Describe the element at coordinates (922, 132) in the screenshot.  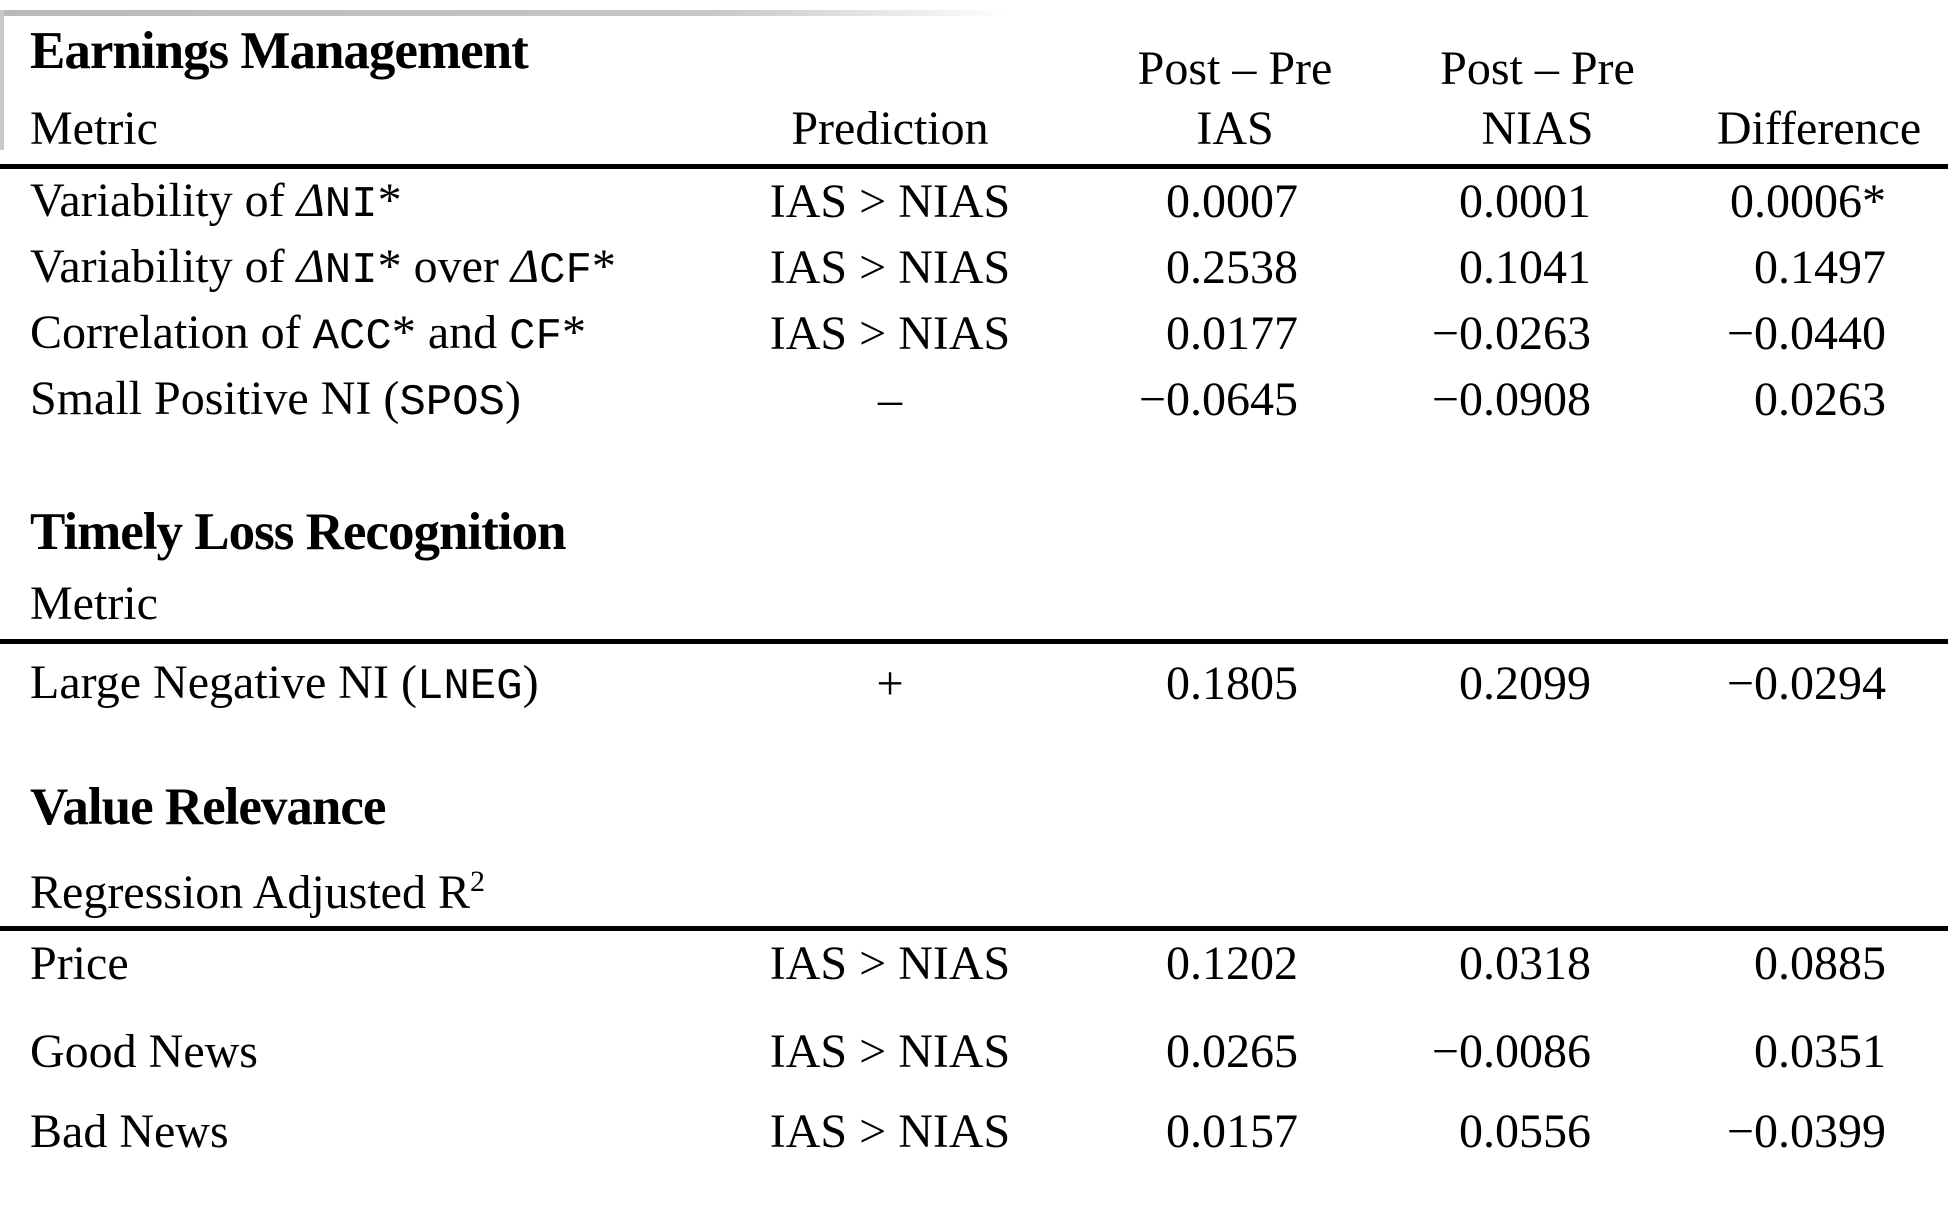
I see `header-prediction: Prediction` at that location.